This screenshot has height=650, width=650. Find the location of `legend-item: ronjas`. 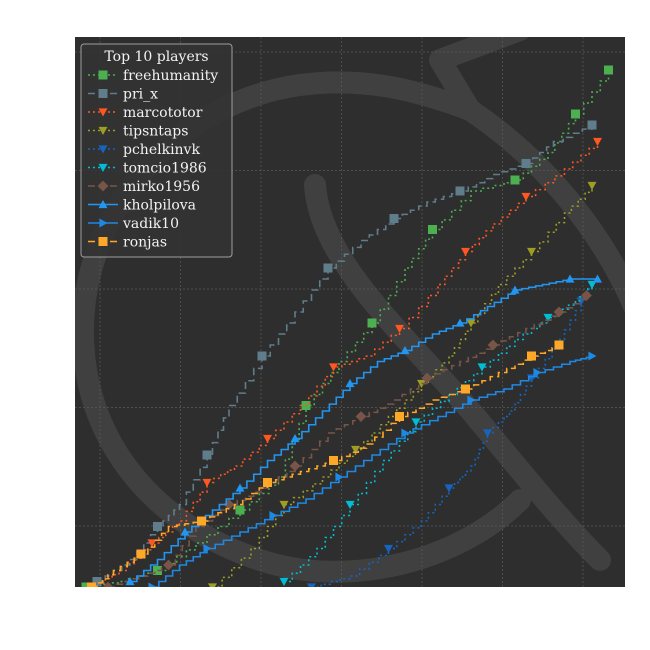

legend-item: ronjas is located at coordinates (127, 243).